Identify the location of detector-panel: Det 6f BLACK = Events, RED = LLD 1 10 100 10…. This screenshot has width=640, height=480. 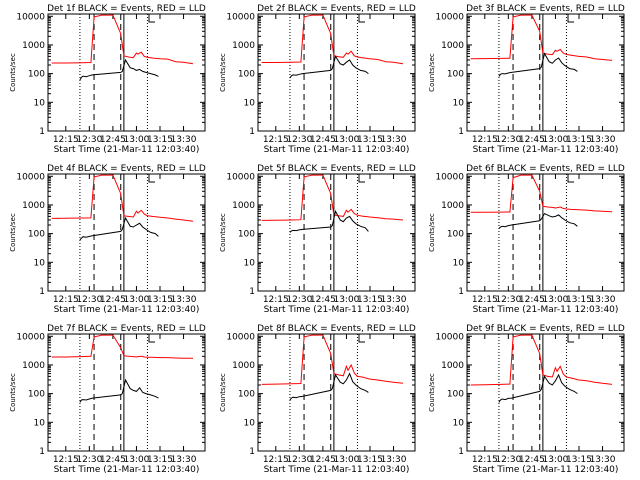
(526, 239).